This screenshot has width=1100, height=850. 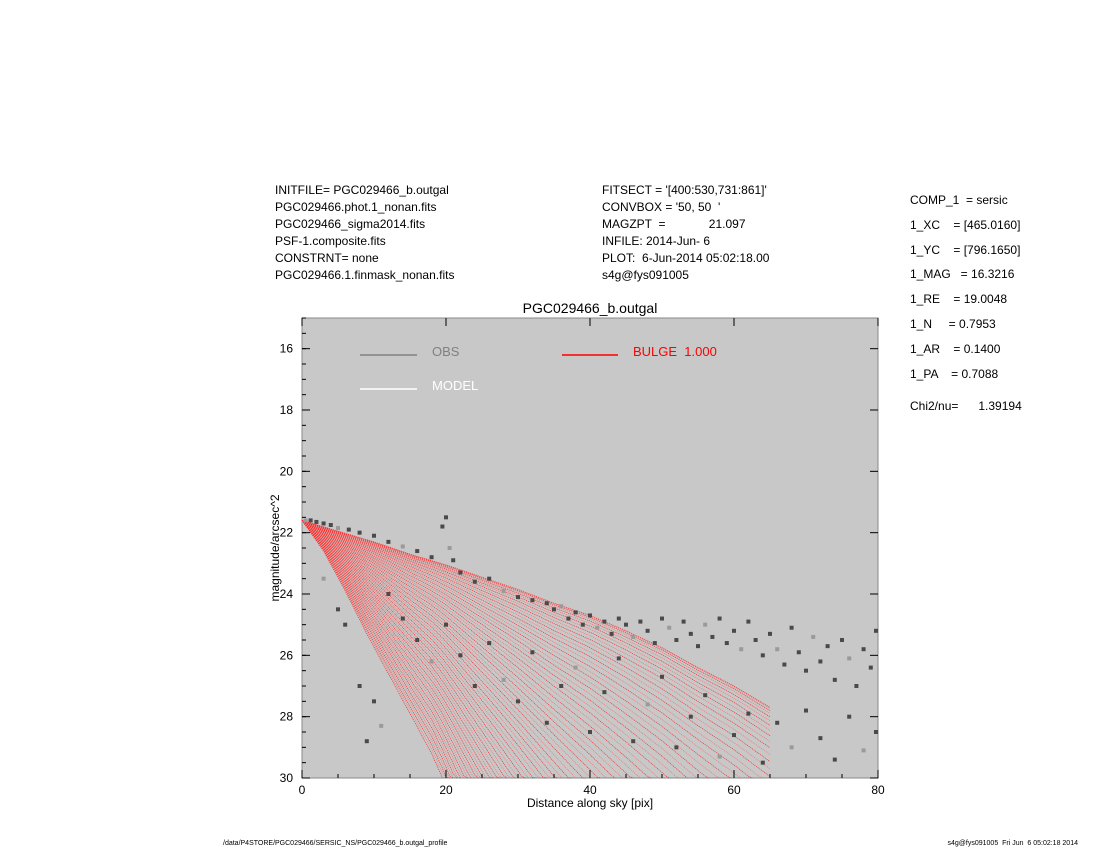 I want to click on legend-model-label: MODEL, so click(x=455, y=385).